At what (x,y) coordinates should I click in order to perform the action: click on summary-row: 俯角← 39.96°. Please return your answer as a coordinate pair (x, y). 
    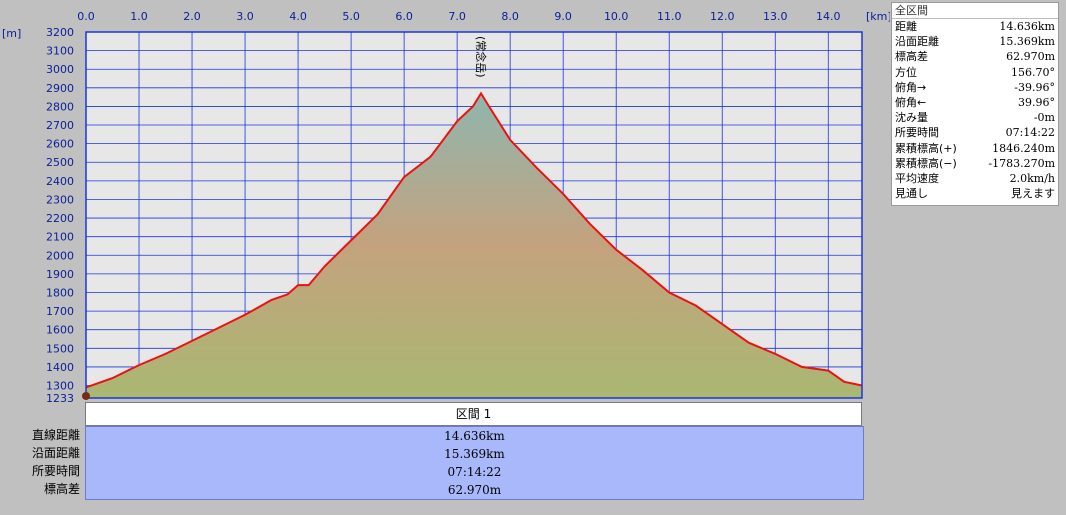
    Looking at the image, I should click on (975, 102).